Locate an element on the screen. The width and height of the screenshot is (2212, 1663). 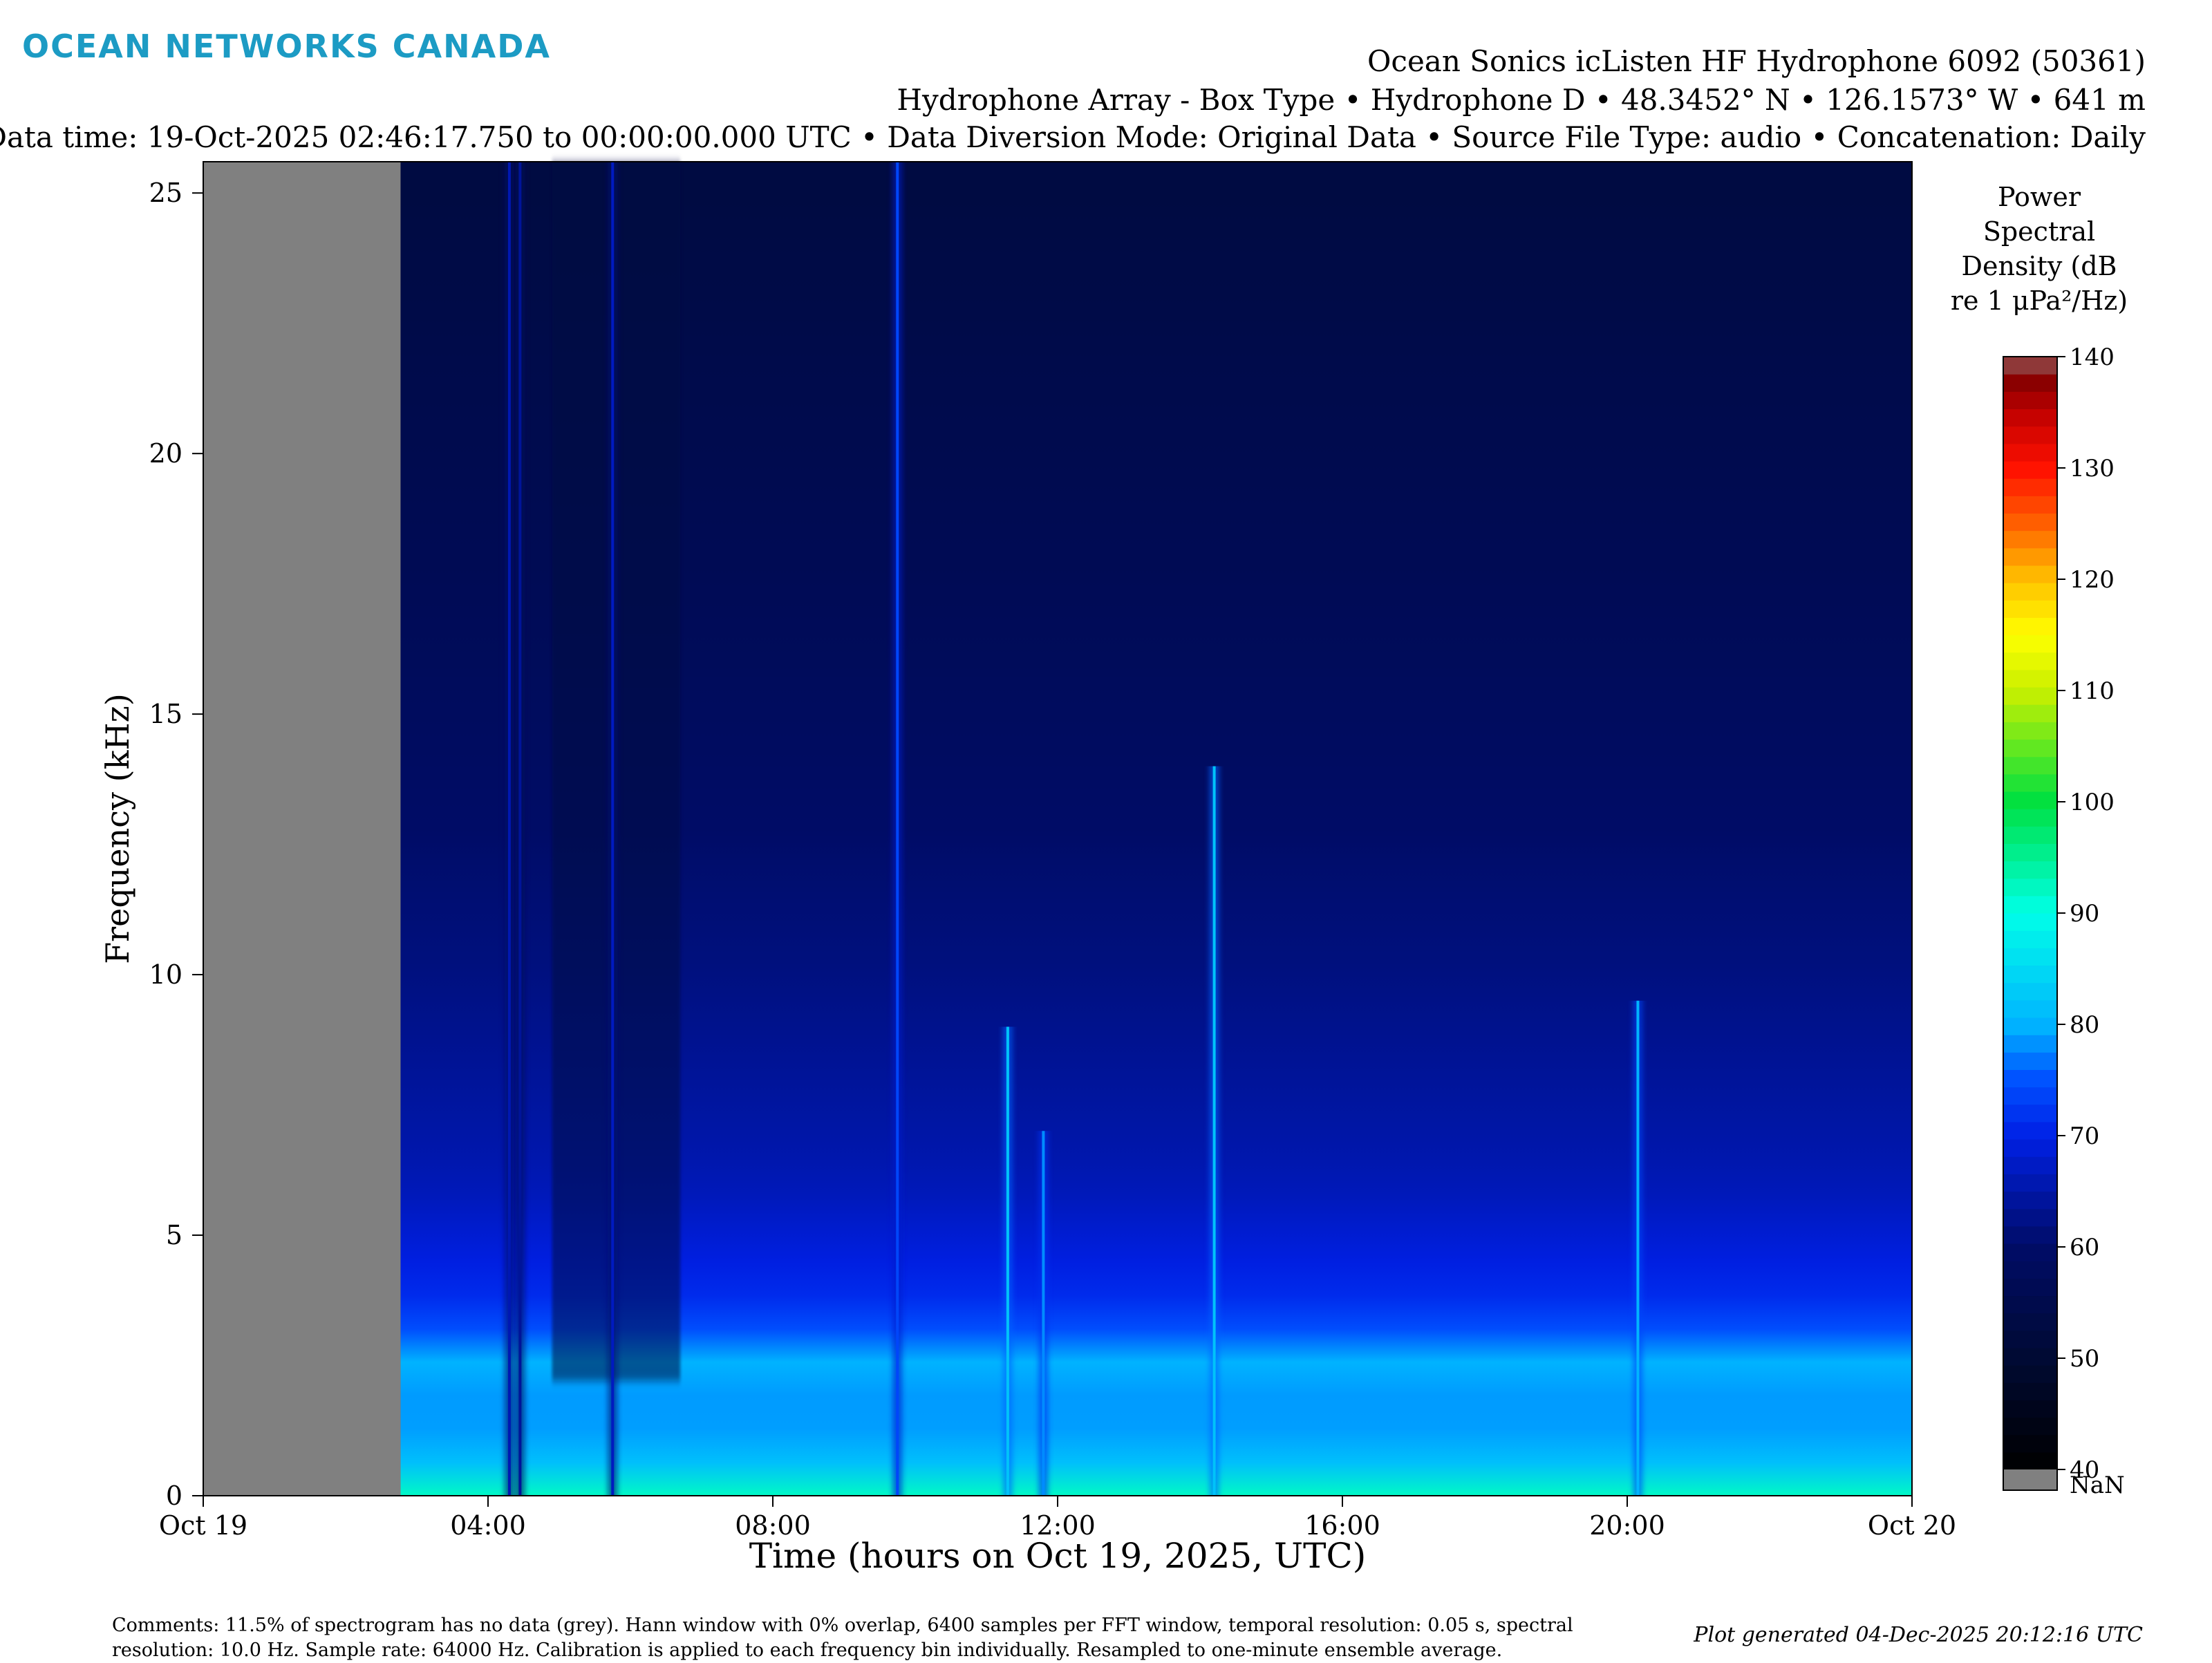
colorbar-tick-label-5: 90 is located at coordinates (2084, 914).